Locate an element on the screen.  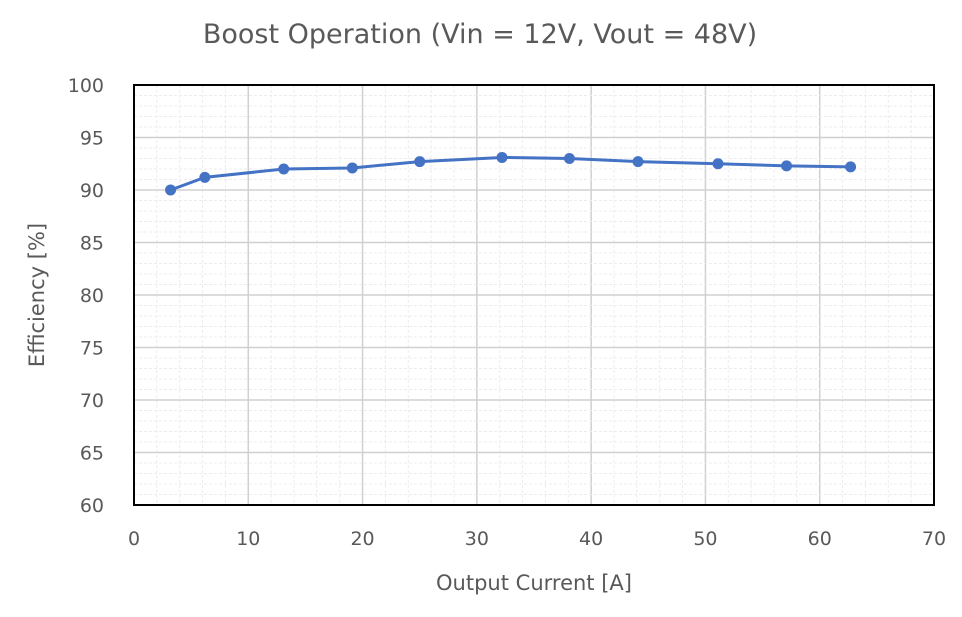
x-tick-label: 50 is located at coordinates (705, 539).